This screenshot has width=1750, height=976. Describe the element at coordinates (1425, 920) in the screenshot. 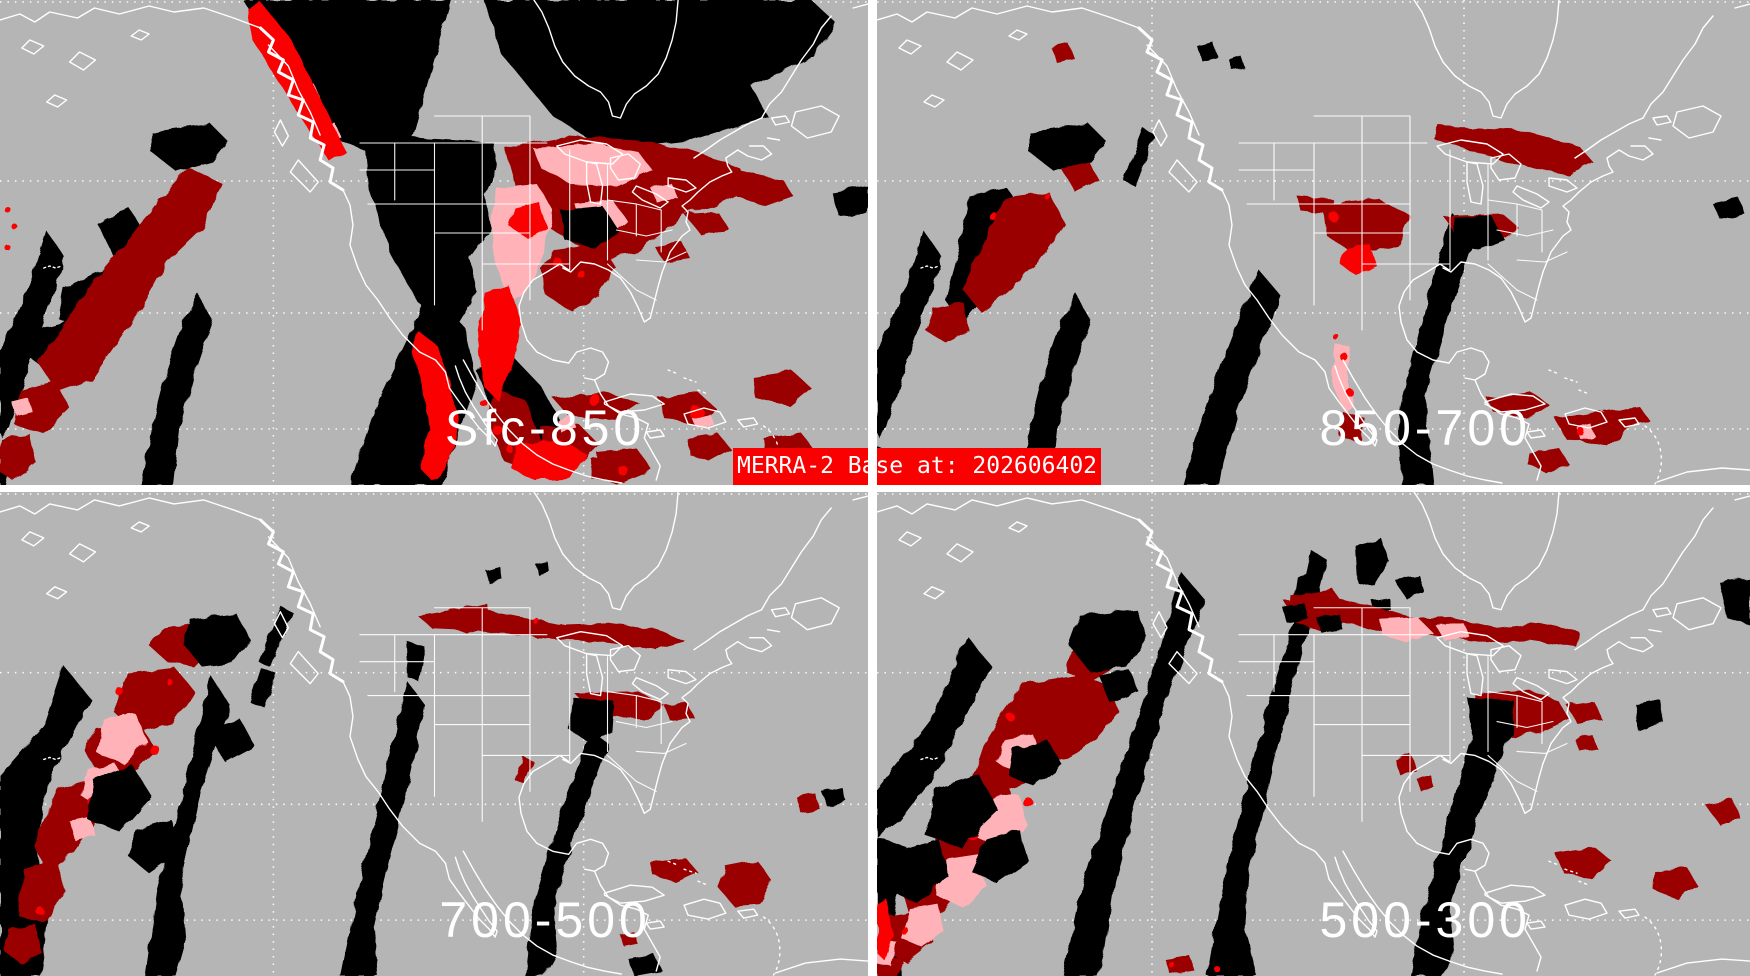

I see `panel-label-500-300: 500-300` at that location.